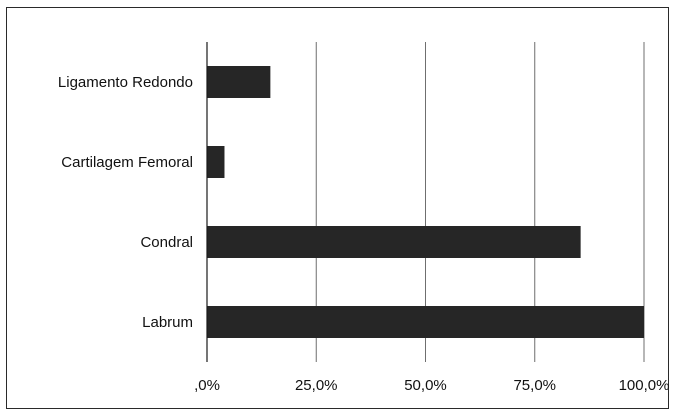  I want to click on x-tick-label-2: 50,0%, so click(425, 385).